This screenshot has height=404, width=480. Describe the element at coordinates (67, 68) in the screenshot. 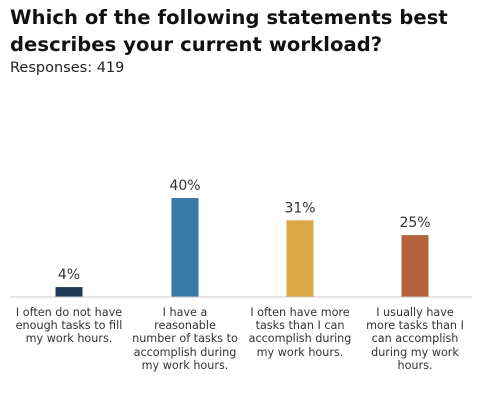

I see `chart-subtitle: Responses: 419` at that location.